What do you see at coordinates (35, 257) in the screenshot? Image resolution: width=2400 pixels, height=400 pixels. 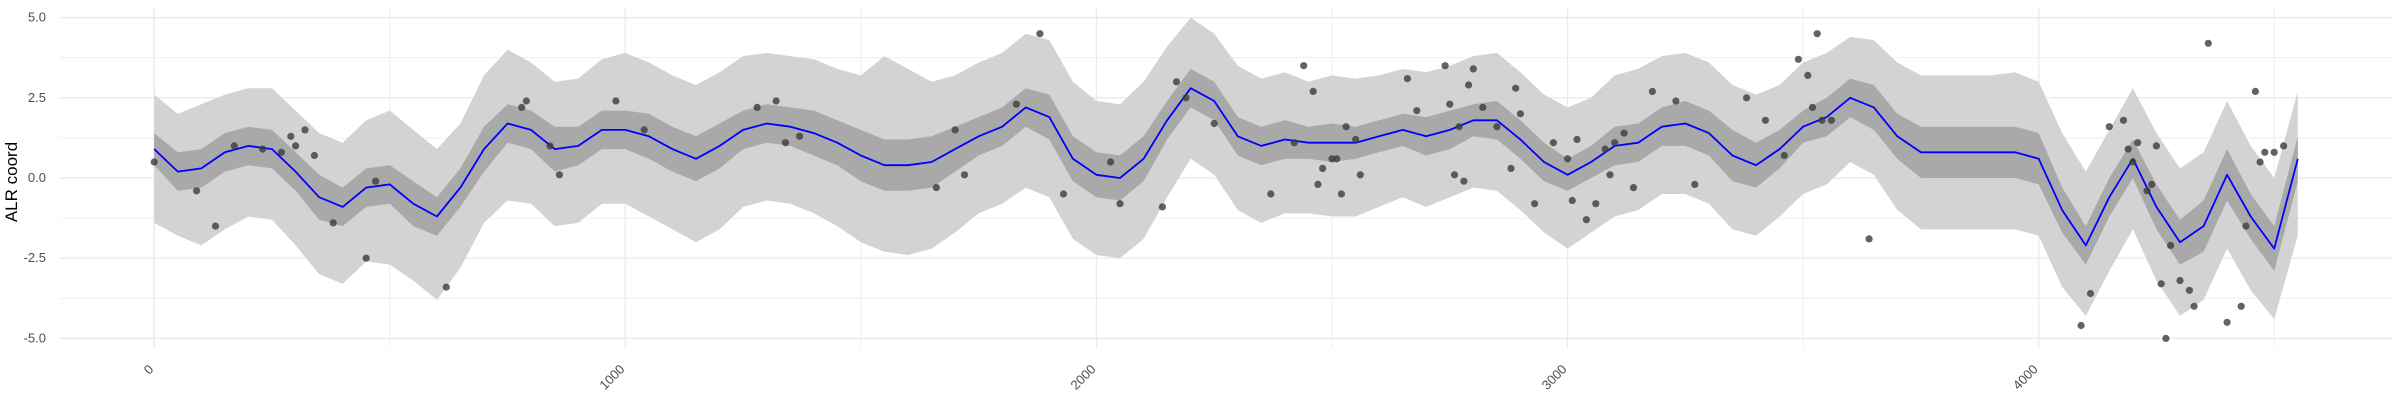 I see `y-tick-label: -2.5` at bounding box center [35, 257].